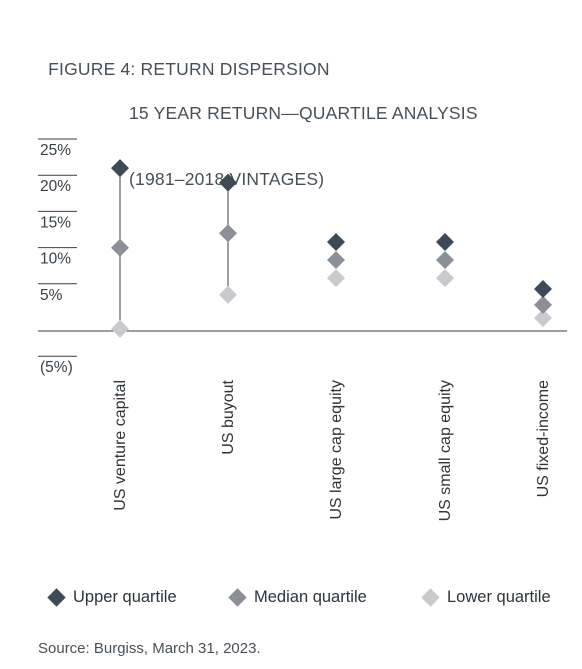 The height and width of the screenshot is (669, 582). Describe the element at coordinates (499, 597) in the screenshot. I see `legend-lower-label: Lower quartile` at that location.